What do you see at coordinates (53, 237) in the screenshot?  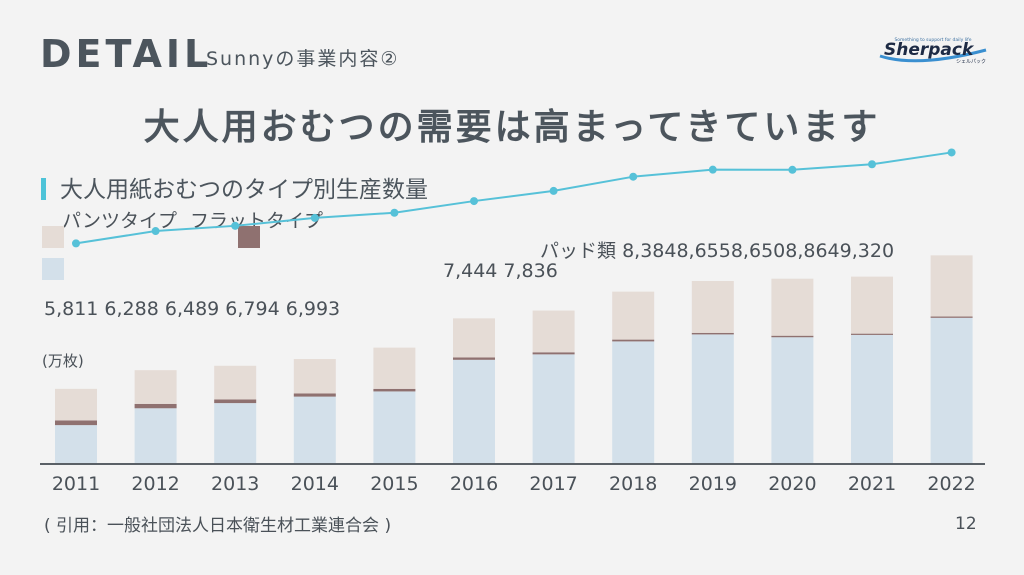 I see `legend-swatch-pants` at bounding box center [53, 237].